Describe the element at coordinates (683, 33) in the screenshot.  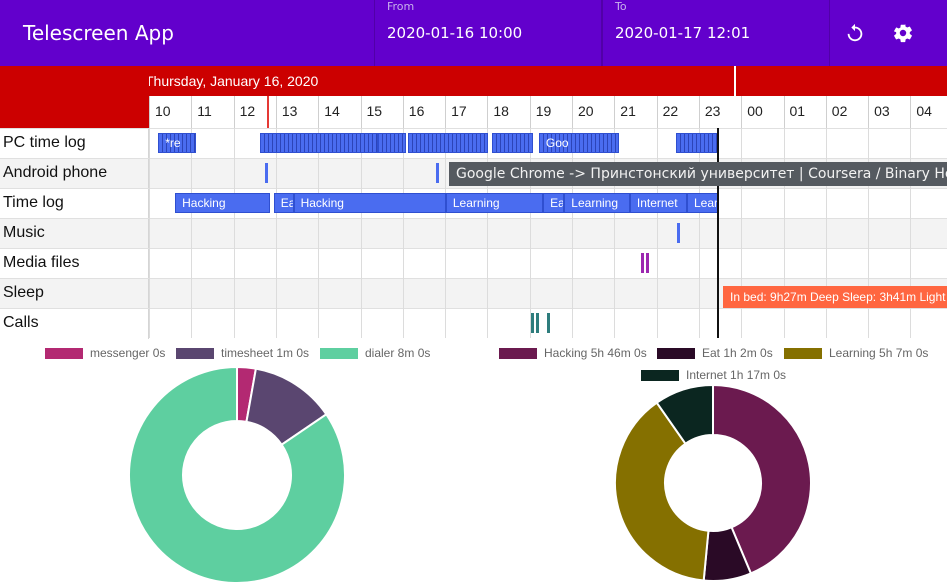
I see `to-date-value: 2020-01-17 12:01` at that location.